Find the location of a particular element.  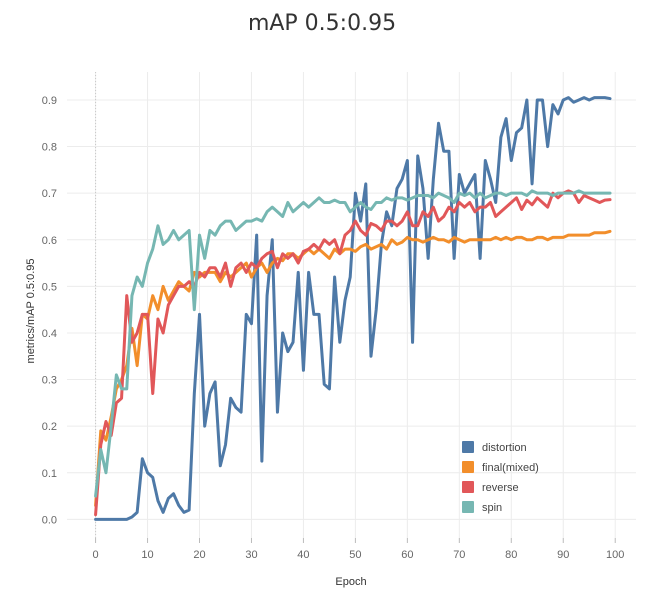

x-tick-label-3: 30 is located at coordinates (251, 555).